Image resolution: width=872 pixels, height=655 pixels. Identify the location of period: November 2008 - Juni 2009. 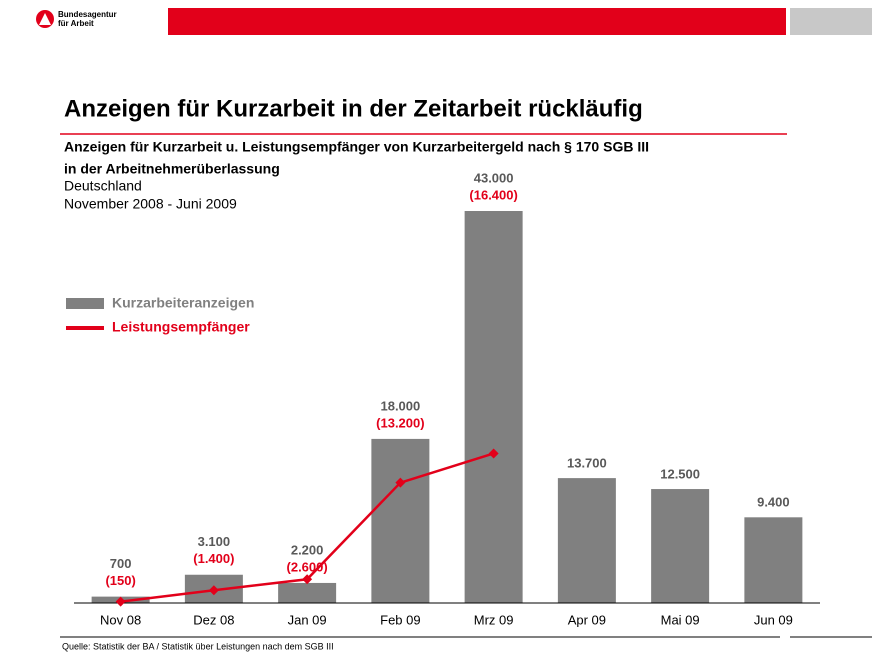
(150, 204).